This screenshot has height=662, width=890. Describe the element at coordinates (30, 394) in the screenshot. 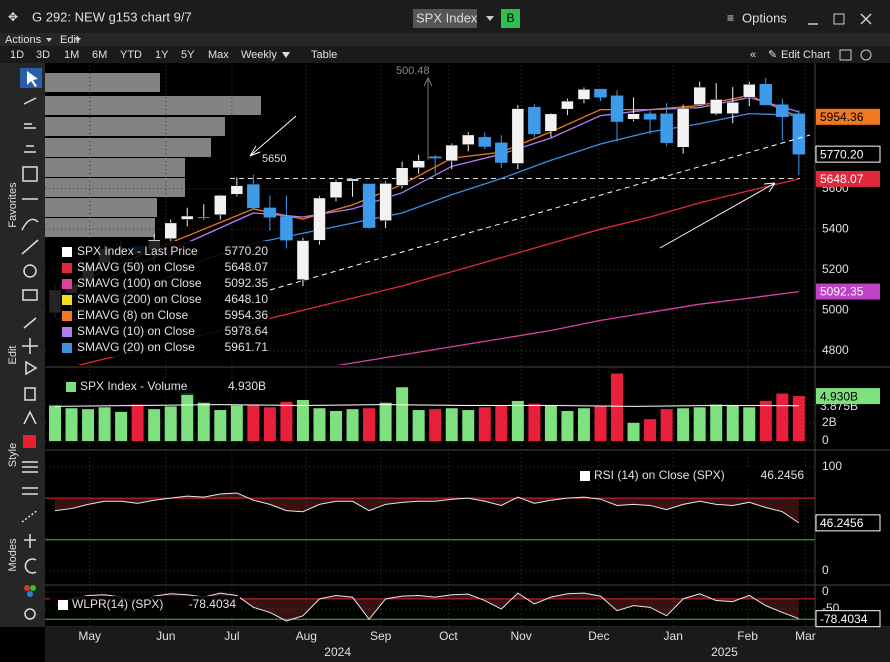

I see `tool-delete` at that location.